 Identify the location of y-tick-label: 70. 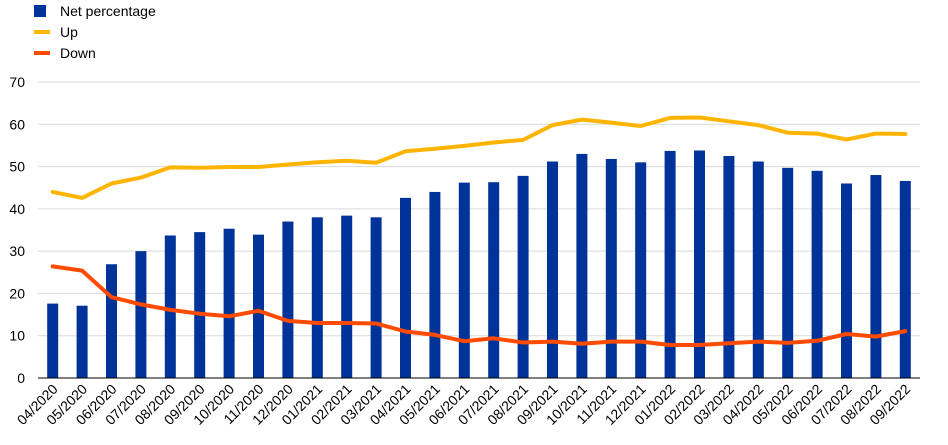
(17, 82).